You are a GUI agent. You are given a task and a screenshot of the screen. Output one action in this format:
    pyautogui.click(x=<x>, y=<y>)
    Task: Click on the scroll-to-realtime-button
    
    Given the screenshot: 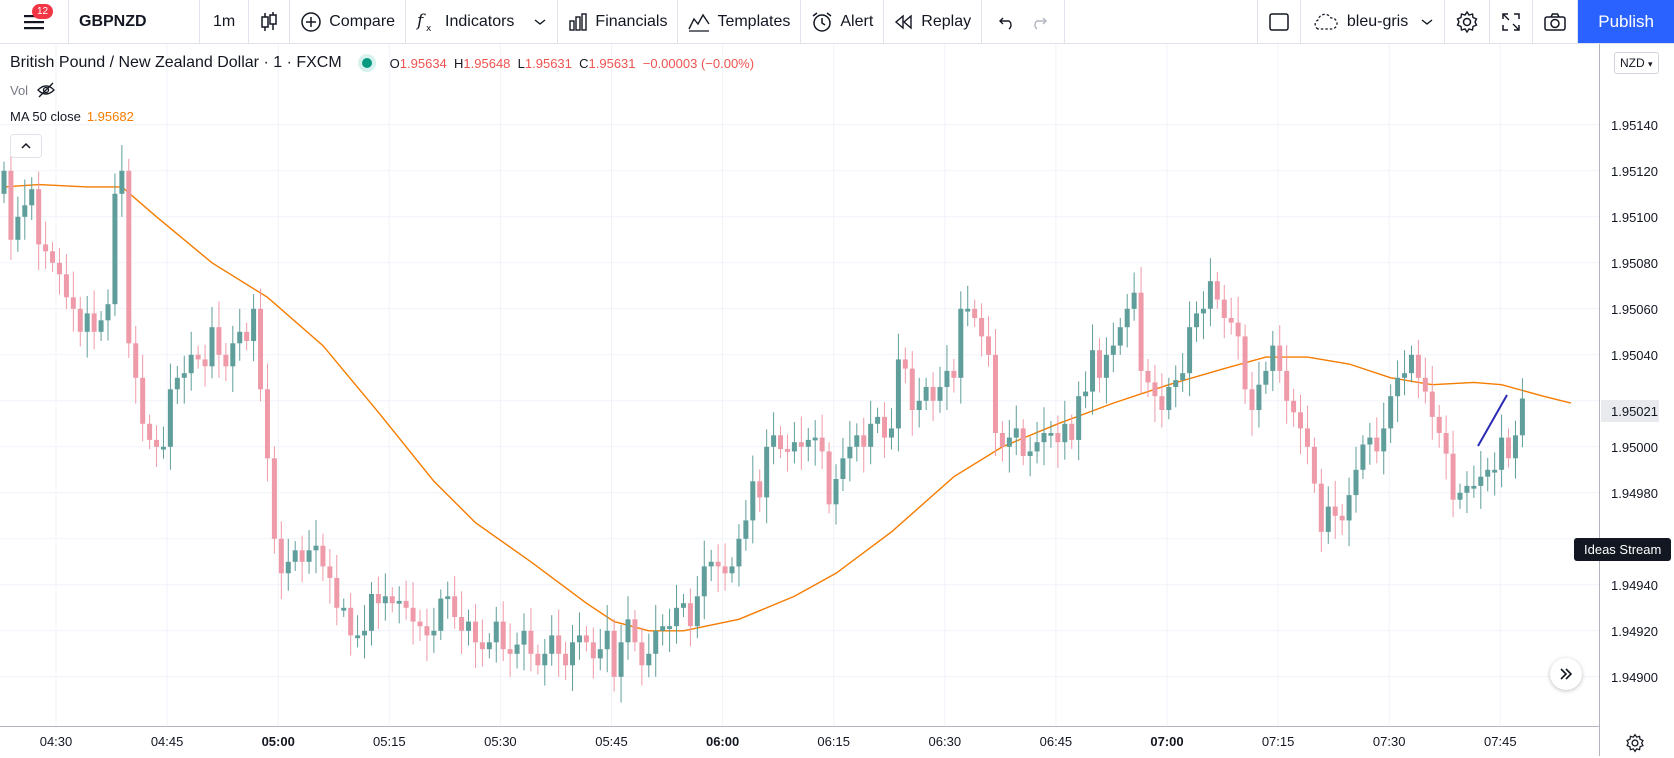 What is the action you would take?
    pyautogui.click(x=1566, y=674)
    